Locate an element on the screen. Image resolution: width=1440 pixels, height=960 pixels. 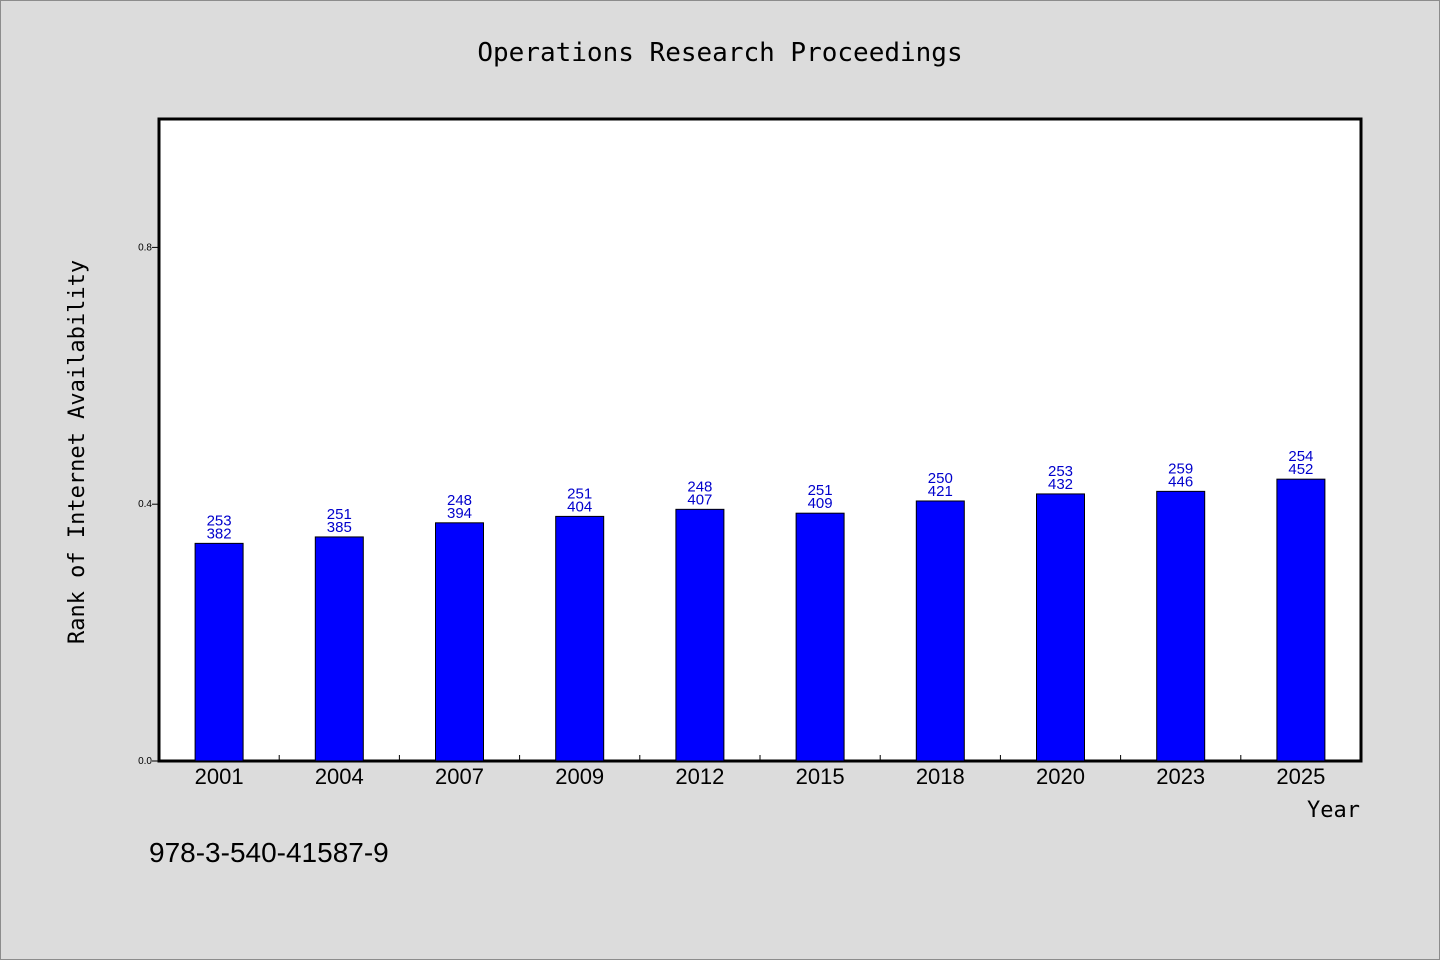
bar-data-label-bottom: 394 is located at coordinates (459, 513).